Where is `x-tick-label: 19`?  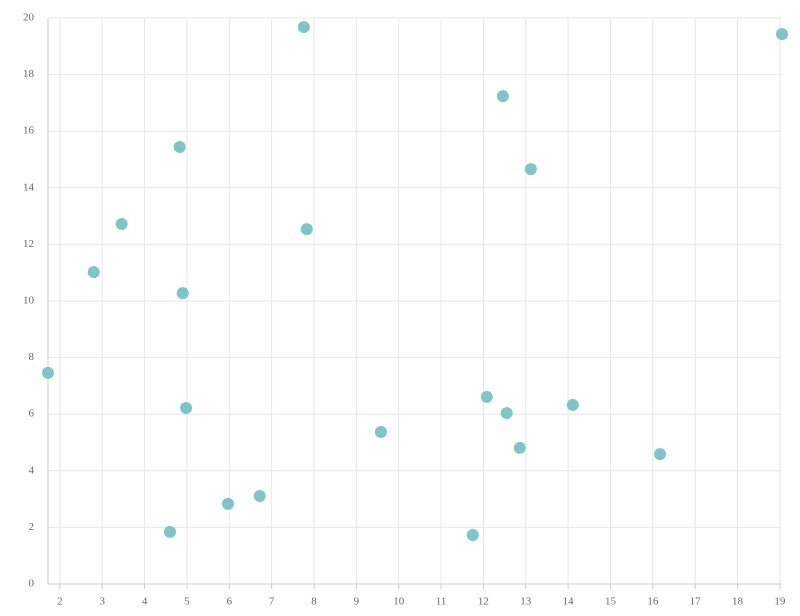
x-tick-label: 19 is located at coordinates (780, 602).